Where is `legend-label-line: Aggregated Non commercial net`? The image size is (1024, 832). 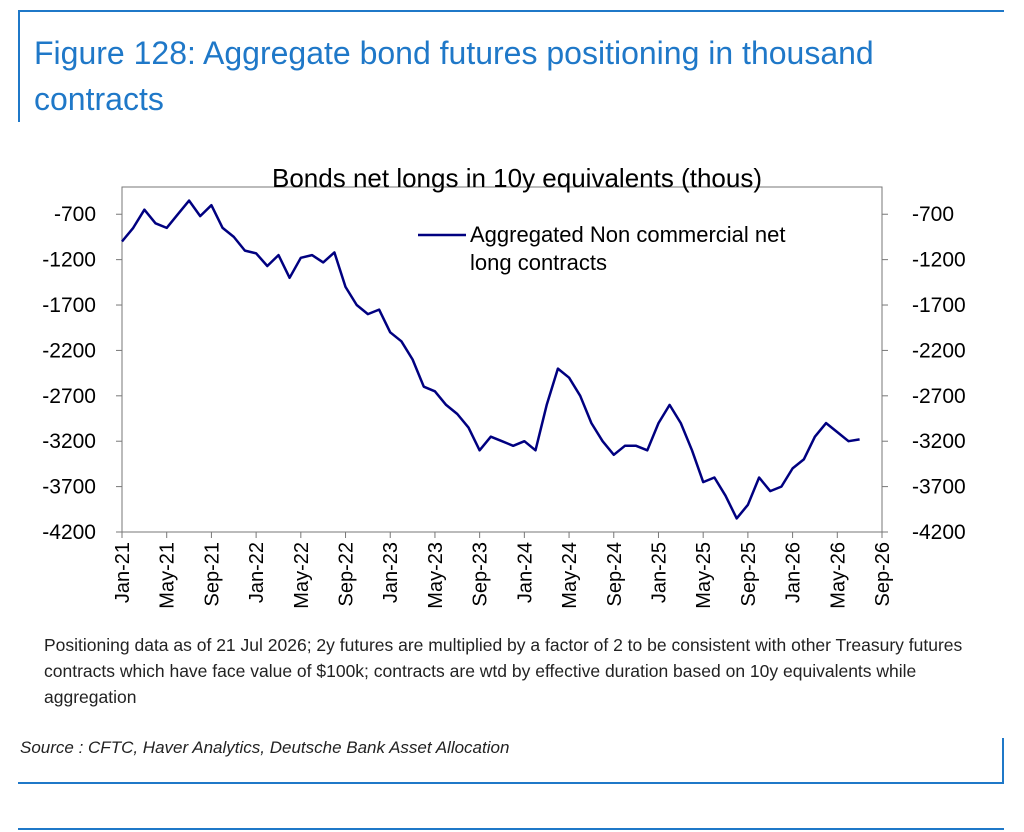
legend-label-line: Aggregated Non commercial net is located at coordinates (628, 234).